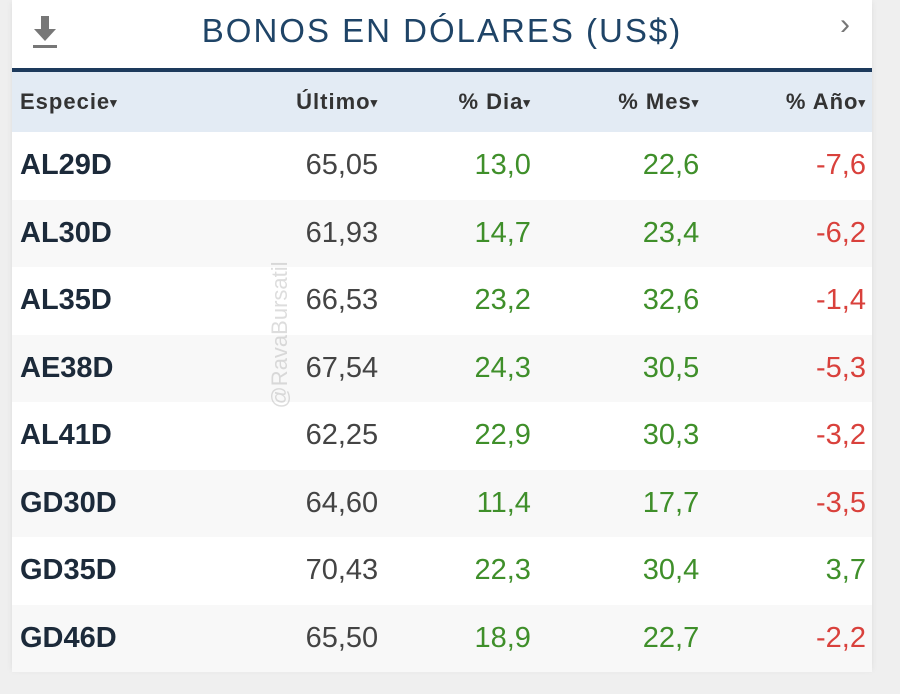 The width and height of the screenshot is (900, 694). Describe the element at coordinates (671, 570) in the screenshot. I see `cell-mes: 30,4` at that location.